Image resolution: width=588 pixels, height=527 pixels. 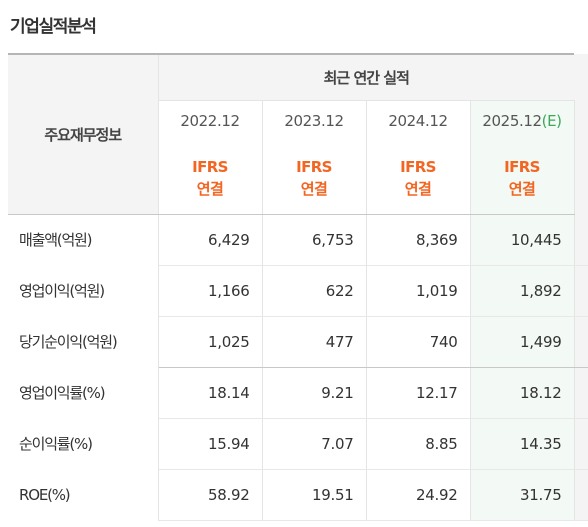 I want to click on period-header-2025-estimate: 2025.12(E), so click(x=522, y=121).